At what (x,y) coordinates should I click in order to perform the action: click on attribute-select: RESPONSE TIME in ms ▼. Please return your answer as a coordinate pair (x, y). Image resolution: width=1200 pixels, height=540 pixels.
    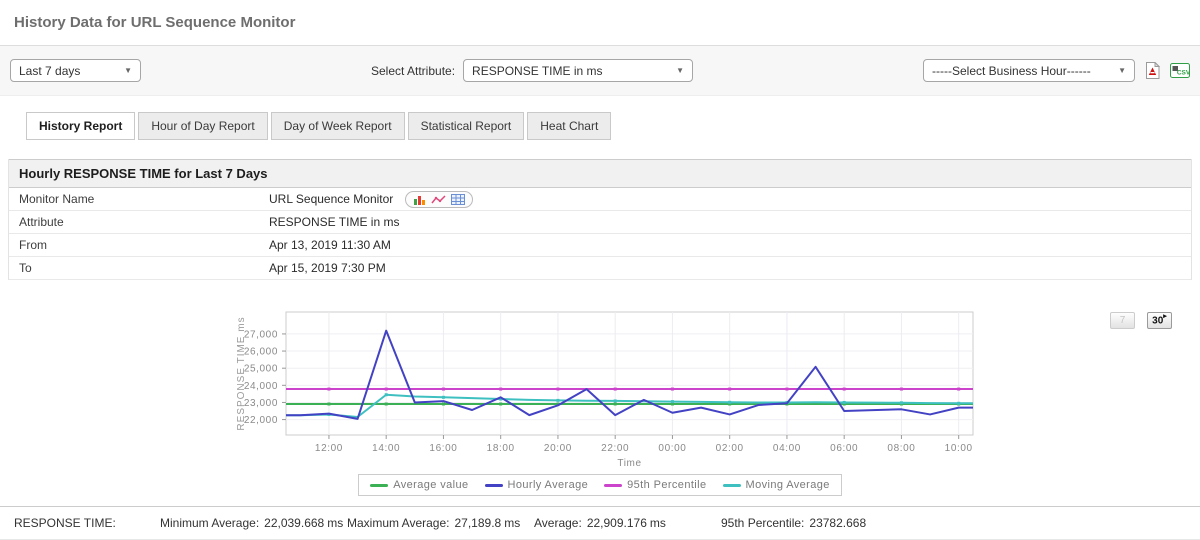
    Looking at the image, I should click on (578, 70).